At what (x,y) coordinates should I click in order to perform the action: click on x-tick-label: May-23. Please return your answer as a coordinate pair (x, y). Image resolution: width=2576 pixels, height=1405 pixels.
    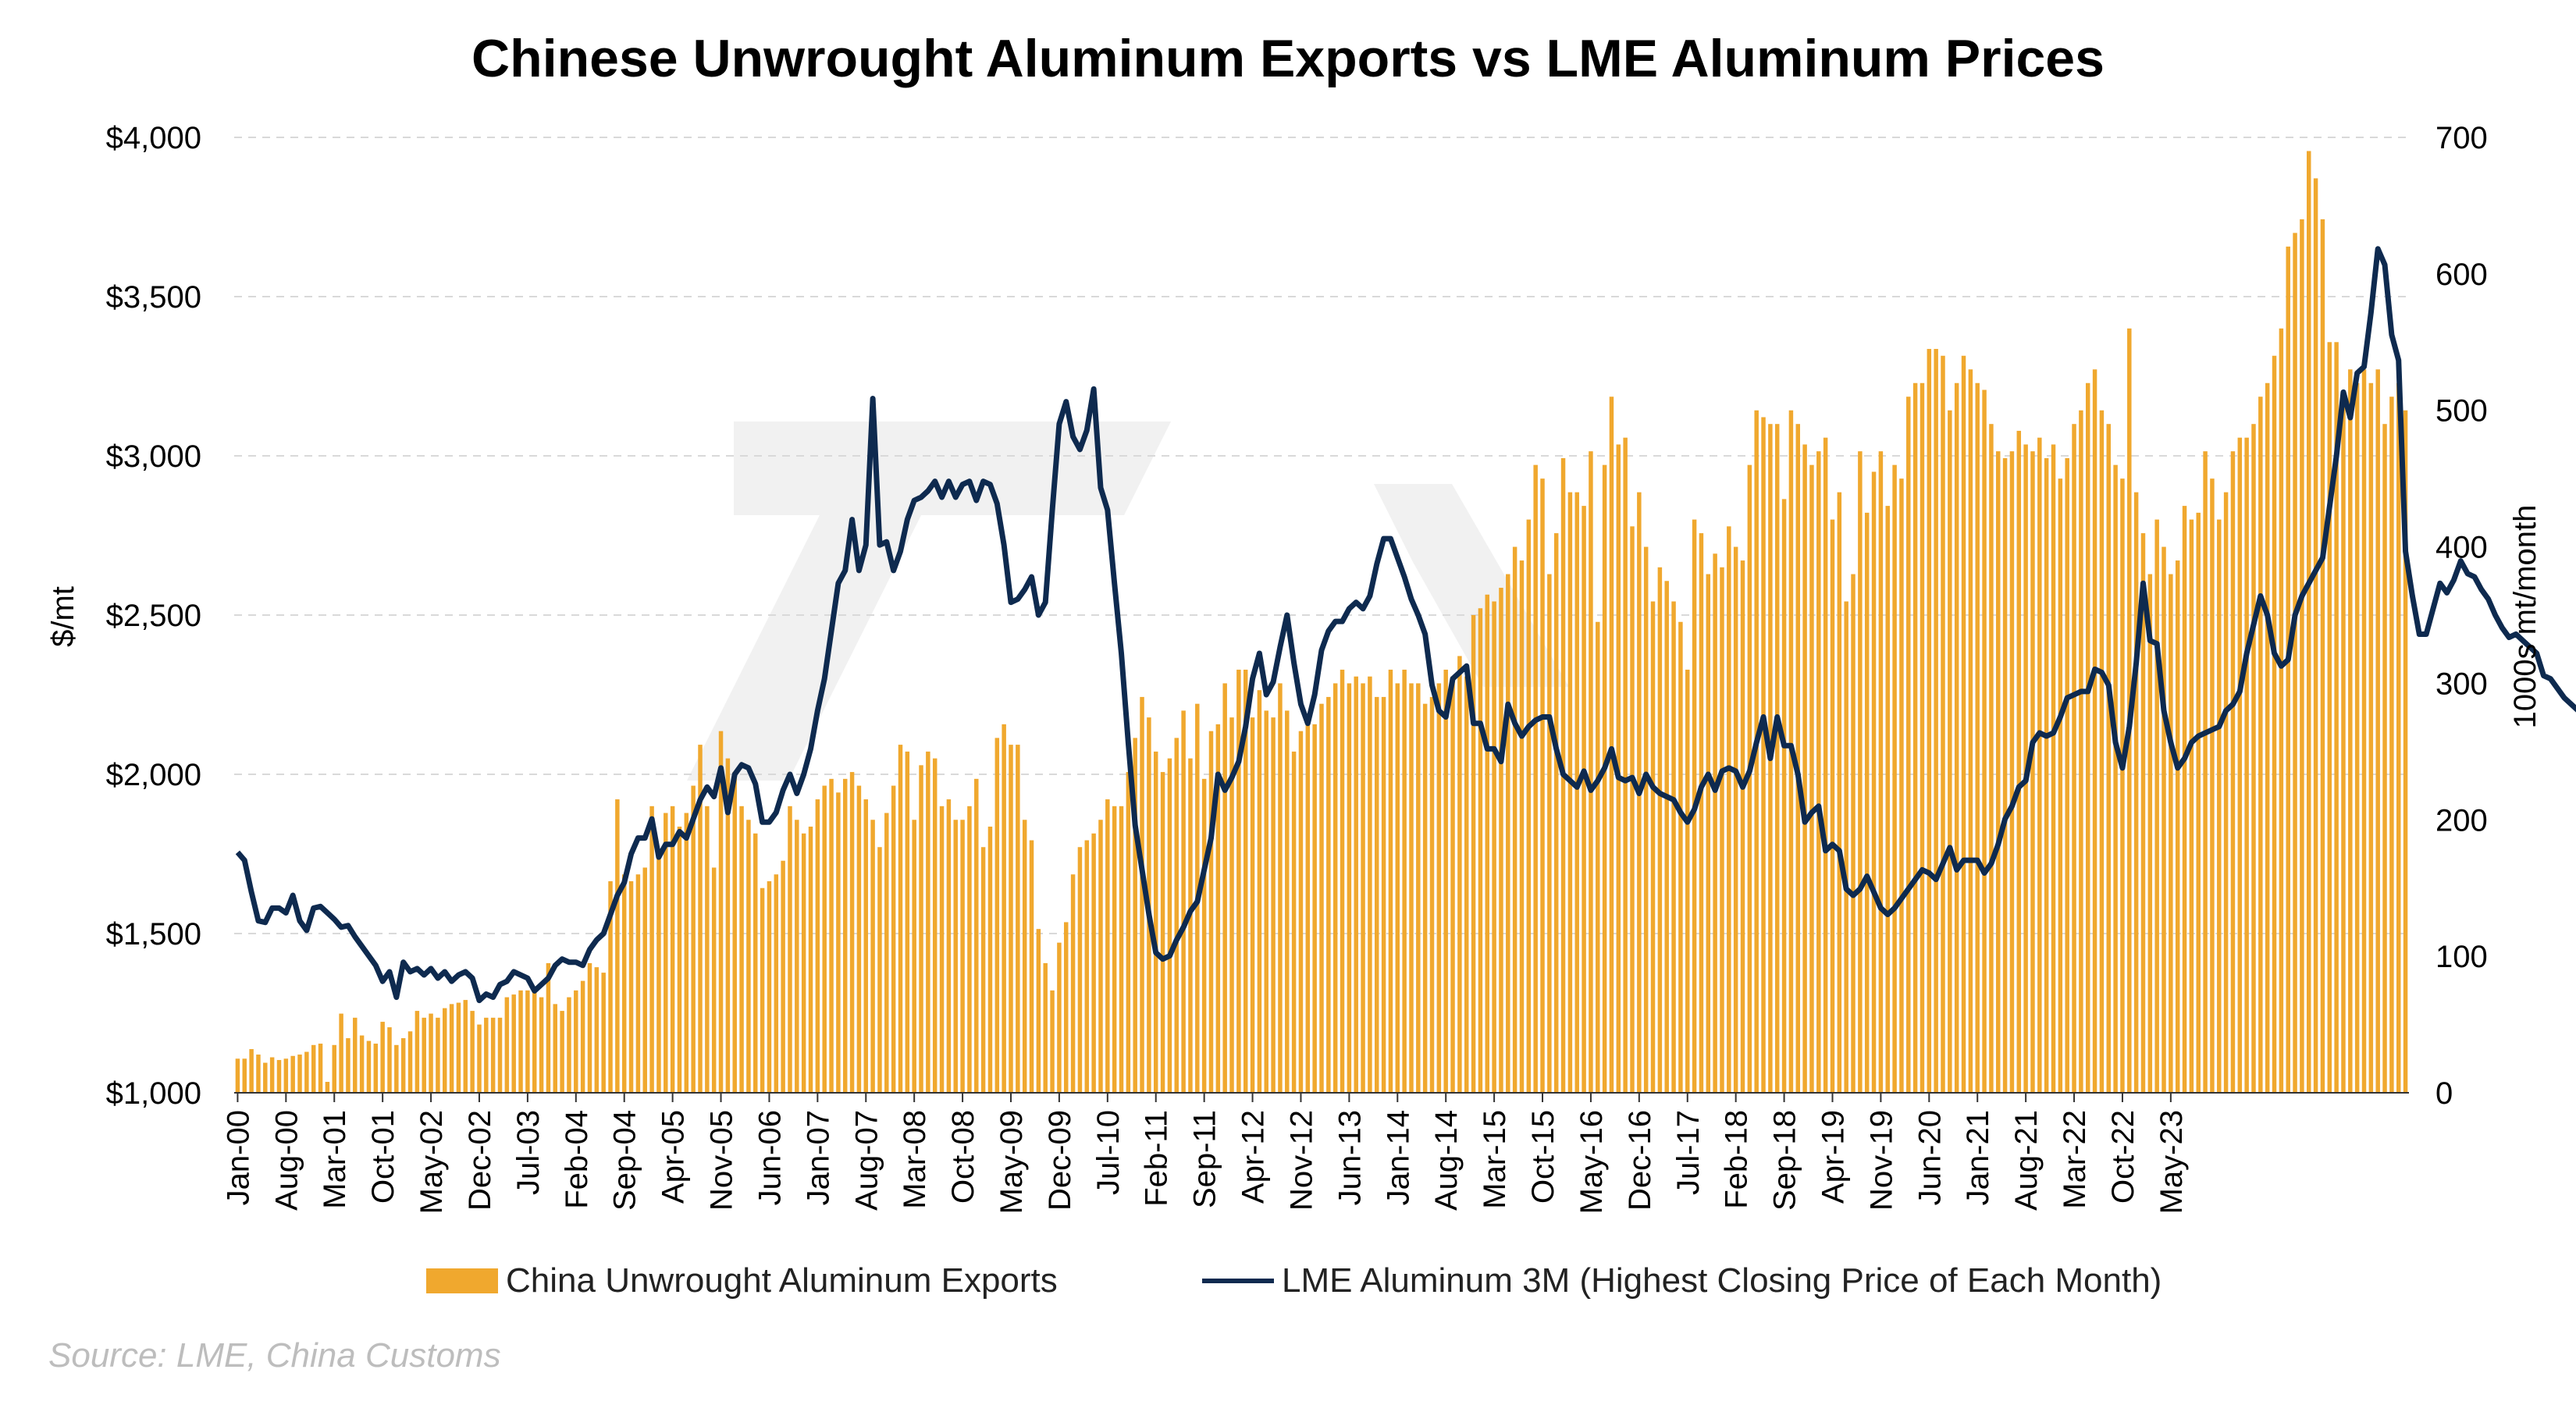
    Looking at the image, I should click on (2171, 1162).